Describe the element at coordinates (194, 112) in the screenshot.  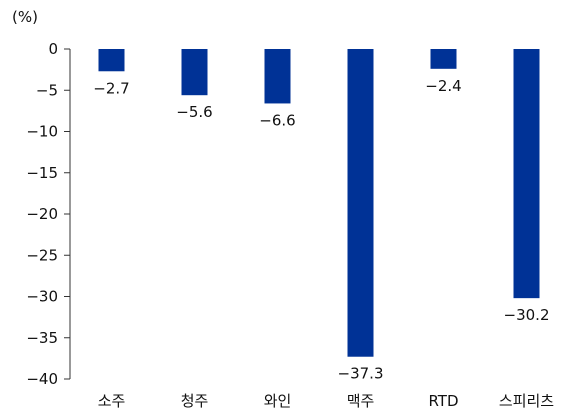
I see `bar-data-label: −5.6` at that location.